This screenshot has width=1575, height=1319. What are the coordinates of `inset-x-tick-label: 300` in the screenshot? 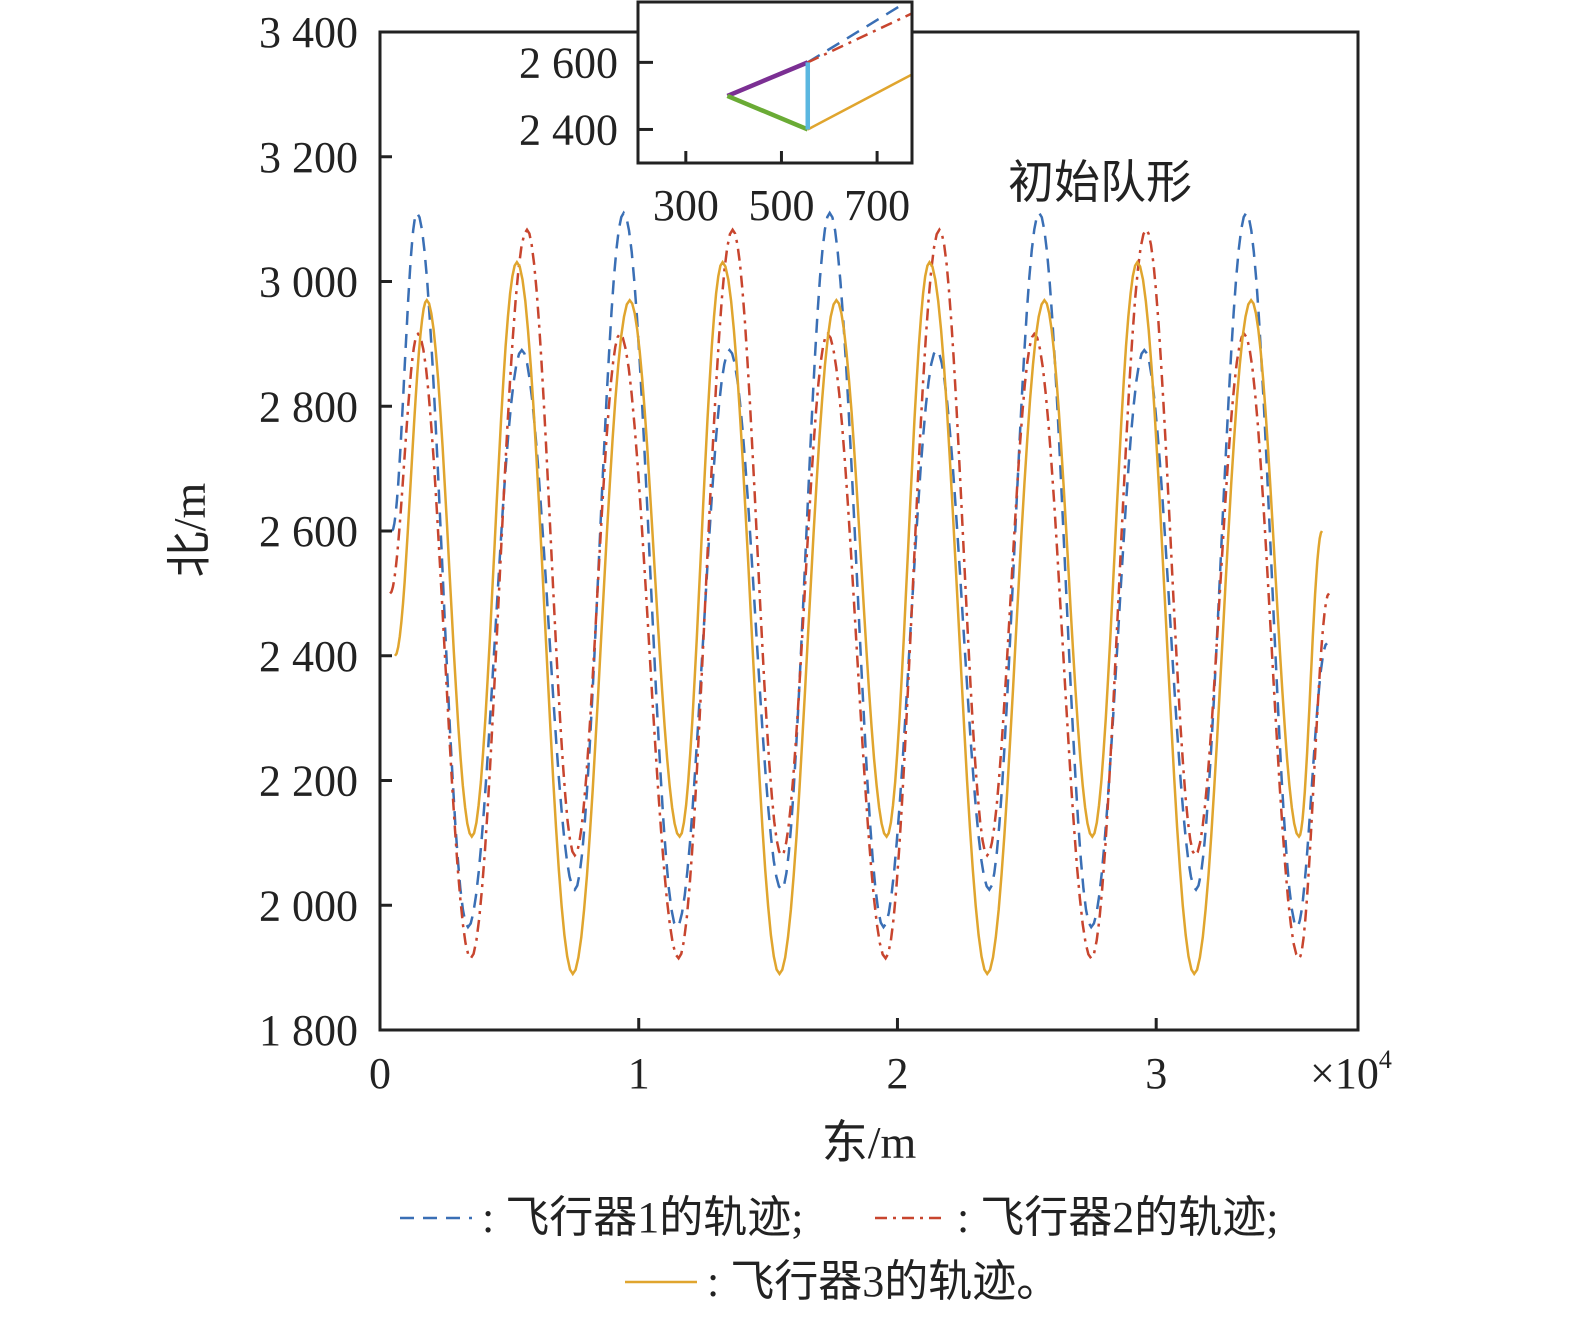 It's located at (686, 205).